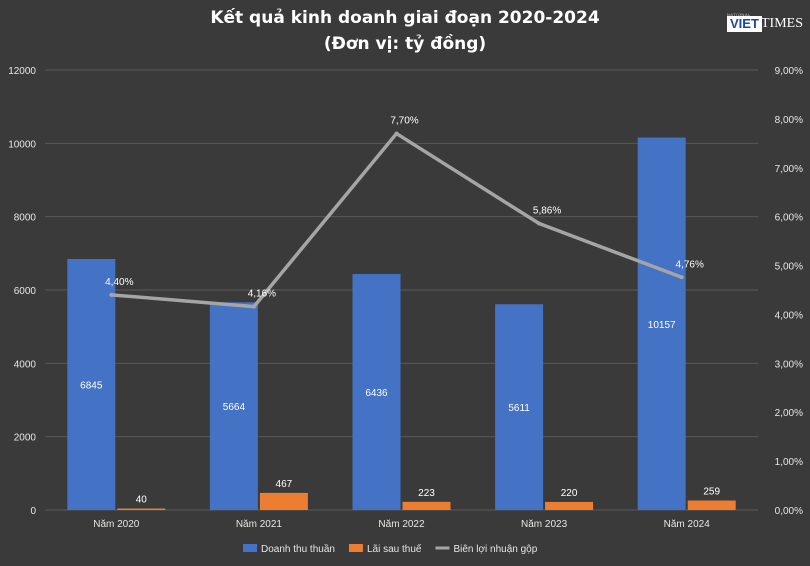 Image resolution: width=810 pixels, height=566 pixels. What do you see at coordinates (789, 120) in the screenshot?
I see `y-right-tick-label: 8,00%` at bounding box center [789, 120].